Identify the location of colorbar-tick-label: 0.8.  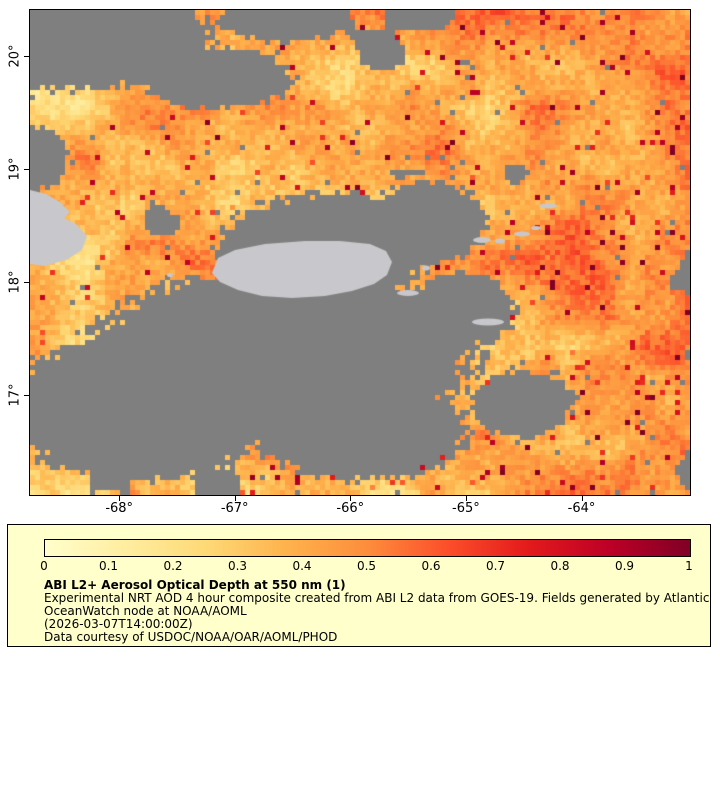
(560, 566).